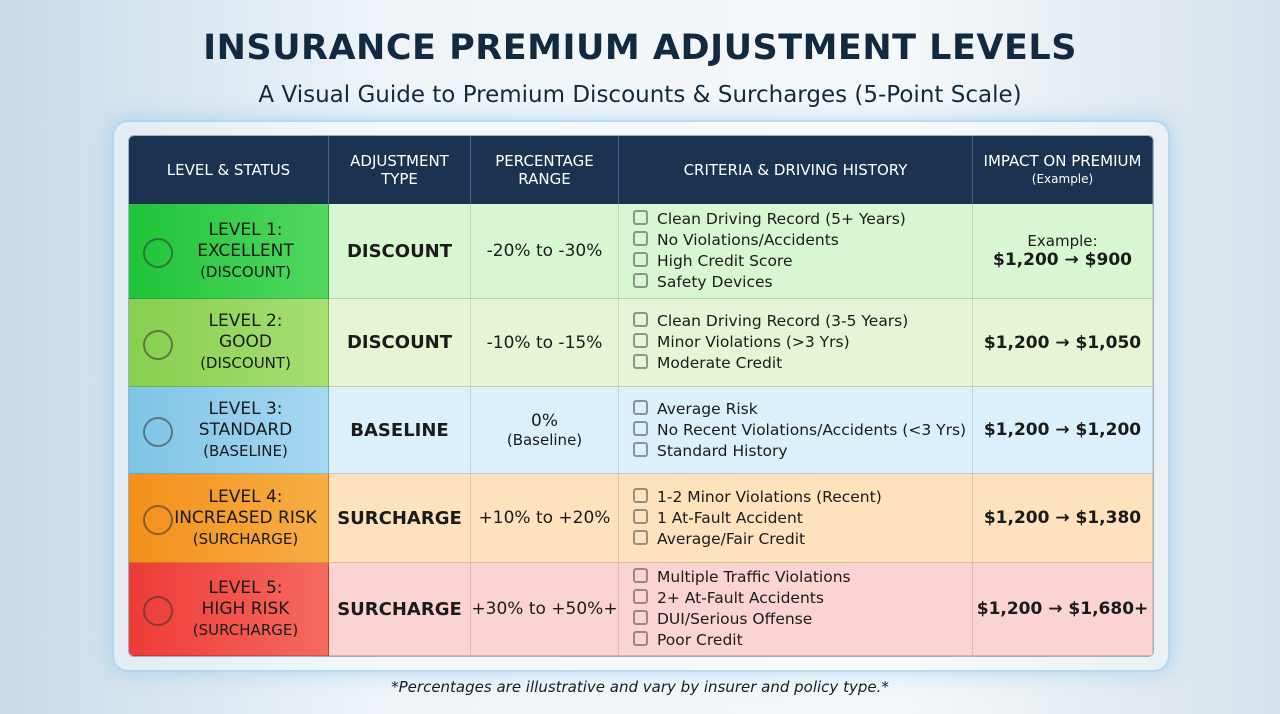 The width and height of the screenshot is (1280, 714). I want to click on range-cell: +30% to +50%+, so click(545, 609).